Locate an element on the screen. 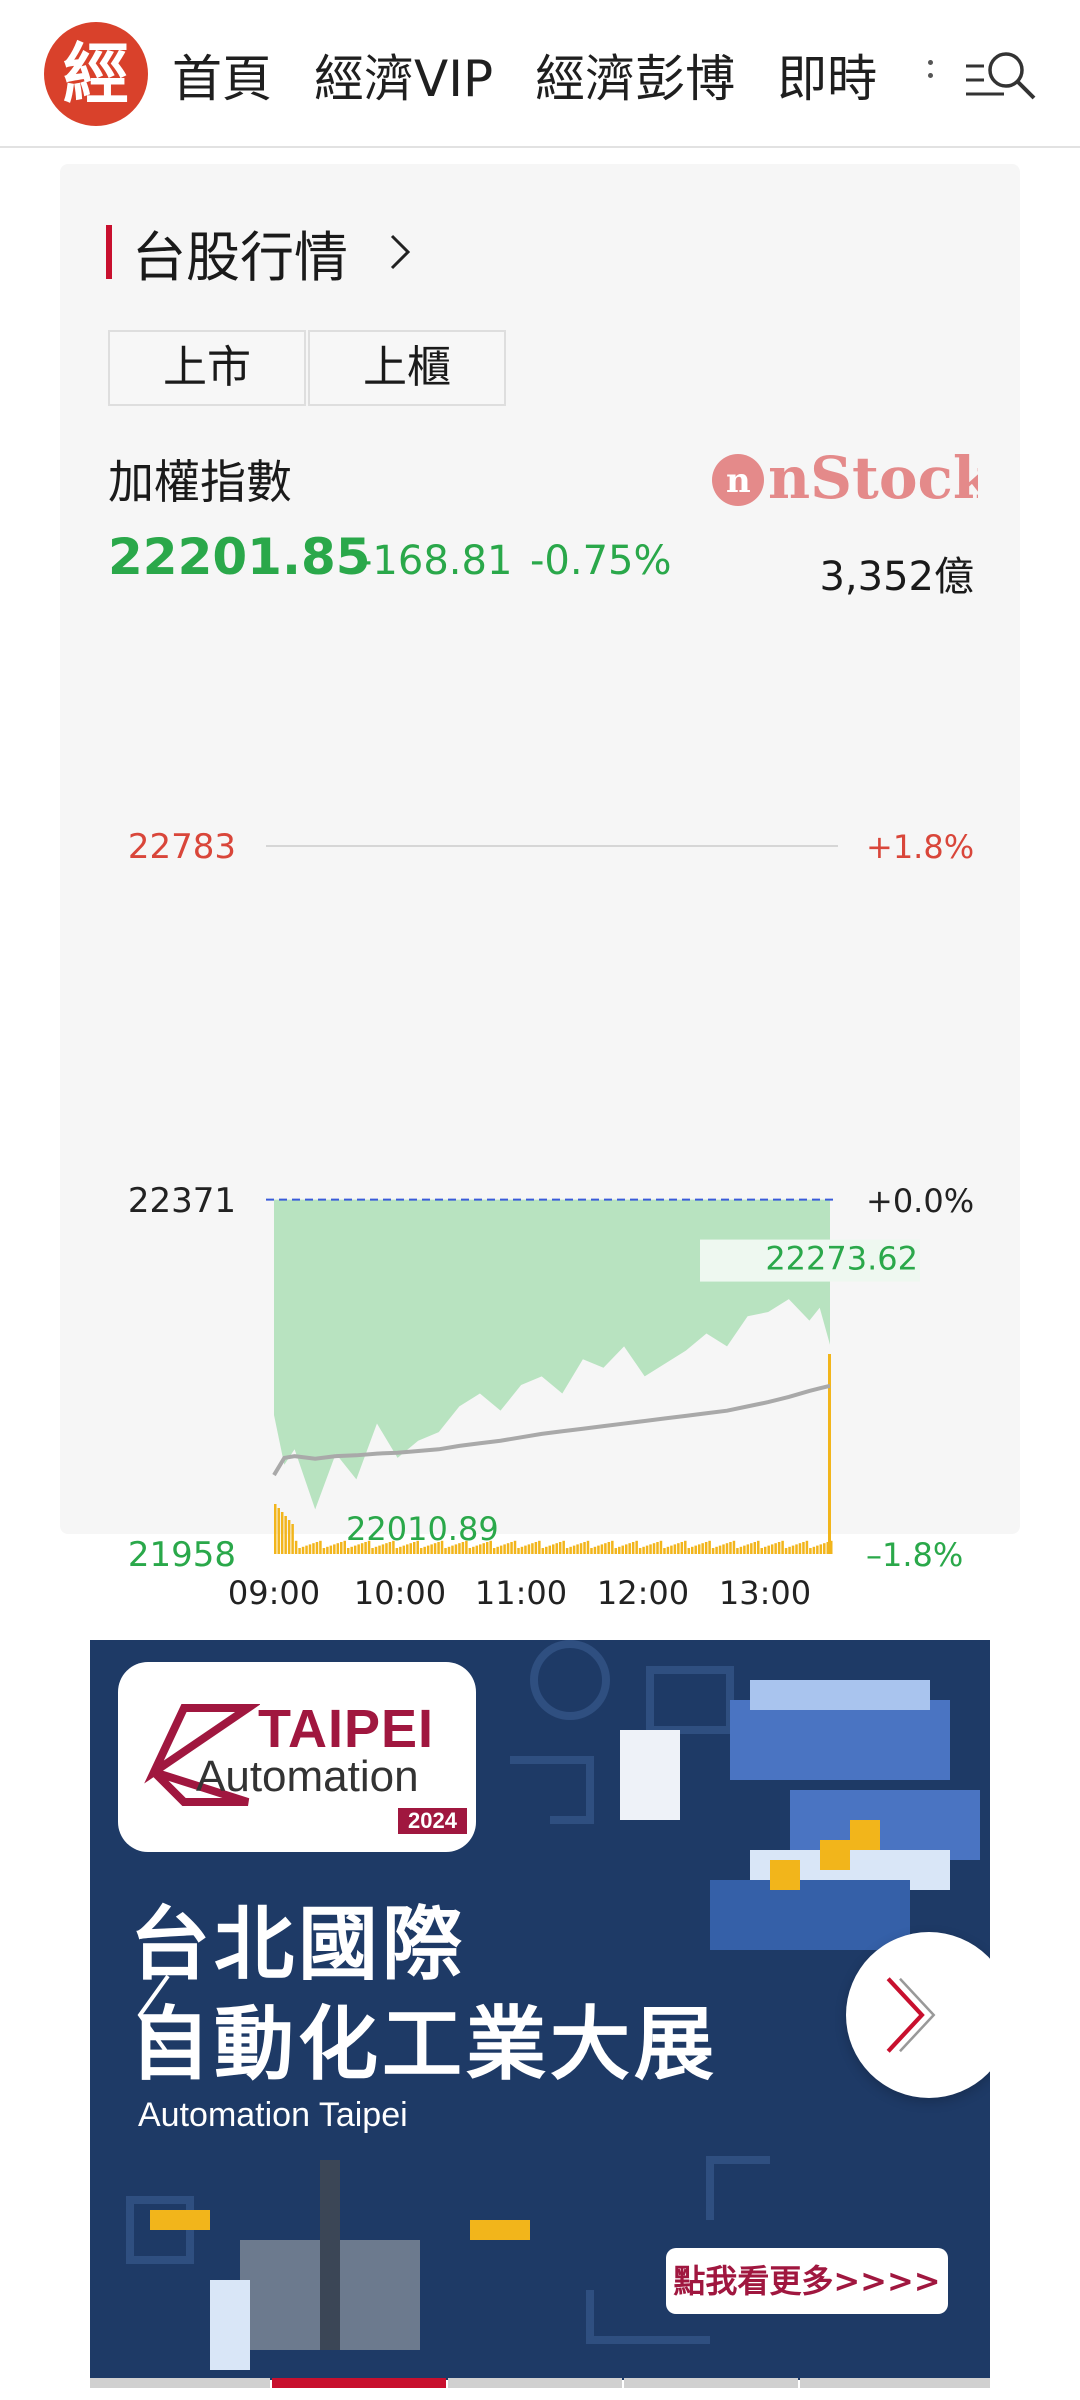 The height and width of the screenshot is (2400, 1080). y-label-ref: 22371 is located at coordinates (182, 1201).